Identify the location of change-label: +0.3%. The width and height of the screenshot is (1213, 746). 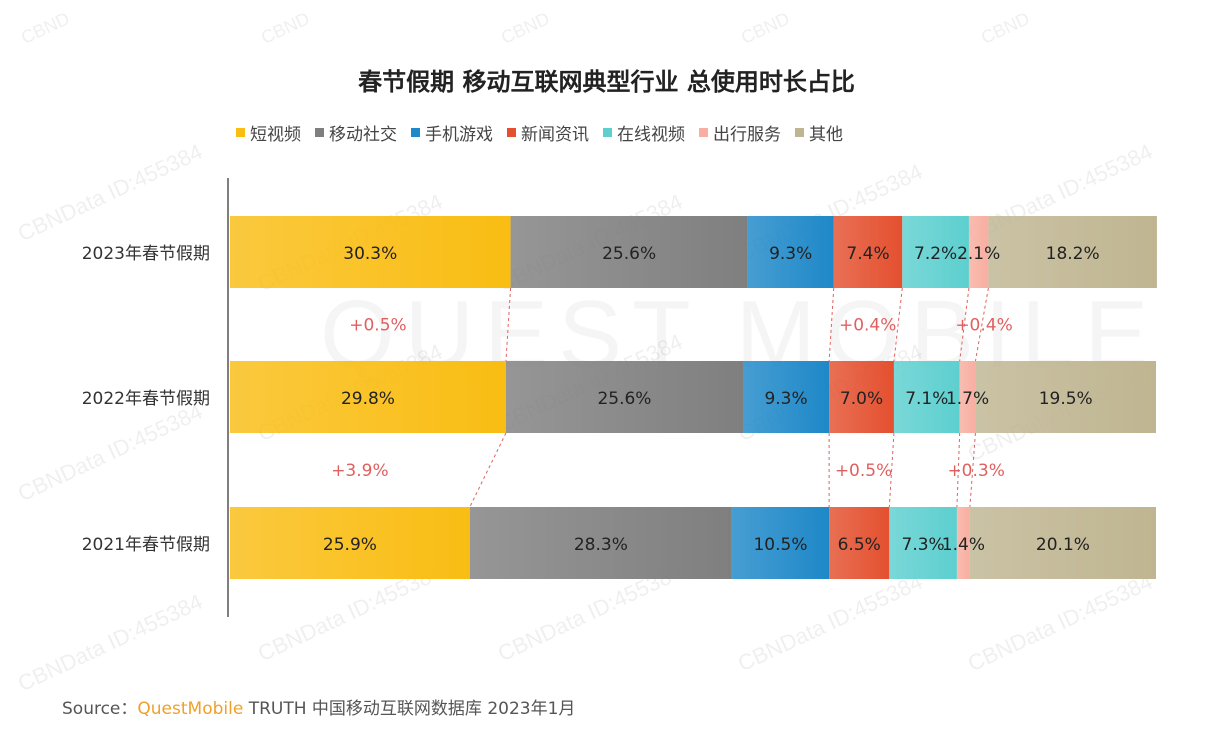
(975, 471).